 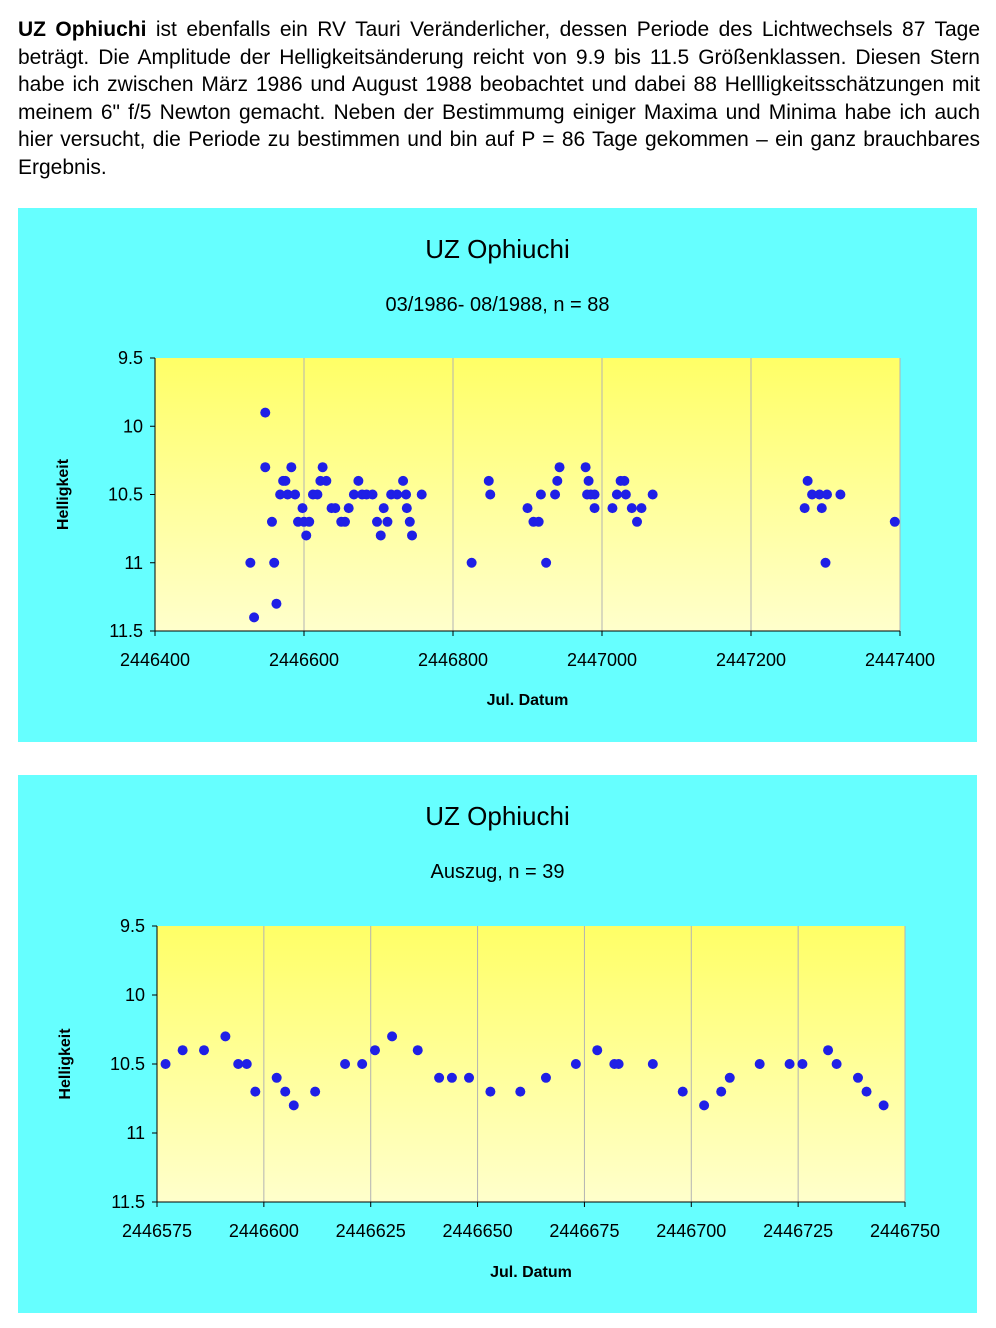 What do you see at coordinates (371, 1231) in the screenshot?
I see `x-tick-label: 2446625` at bounding box center [371, 1231].